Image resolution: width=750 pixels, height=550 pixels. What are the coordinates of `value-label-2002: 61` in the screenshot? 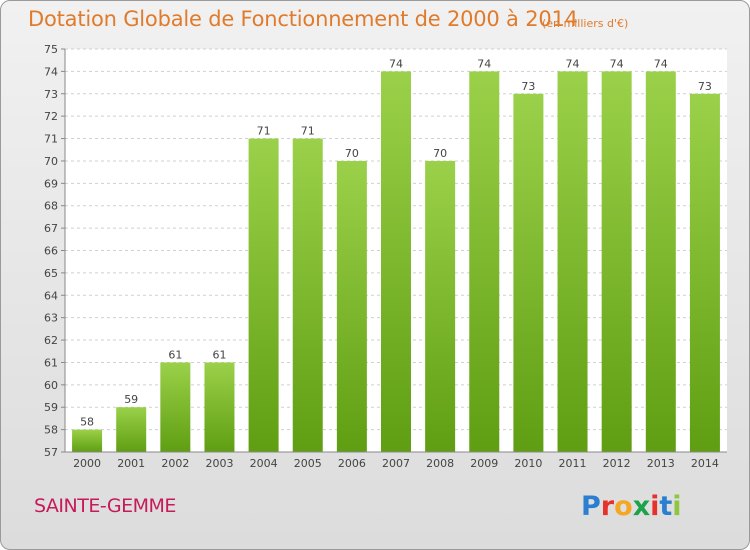 It's located at (175, 354).